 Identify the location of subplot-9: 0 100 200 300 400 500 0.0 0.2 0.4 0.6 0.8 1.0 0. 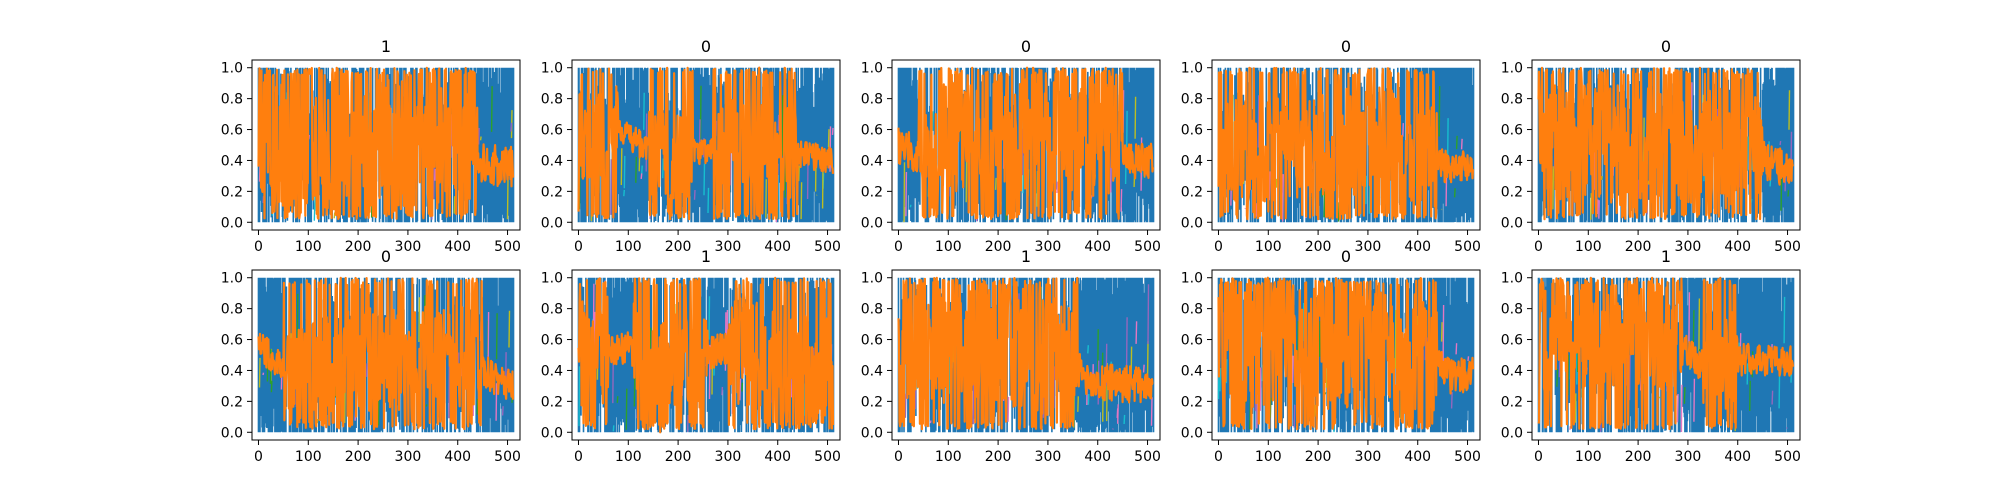
(1331, 356).